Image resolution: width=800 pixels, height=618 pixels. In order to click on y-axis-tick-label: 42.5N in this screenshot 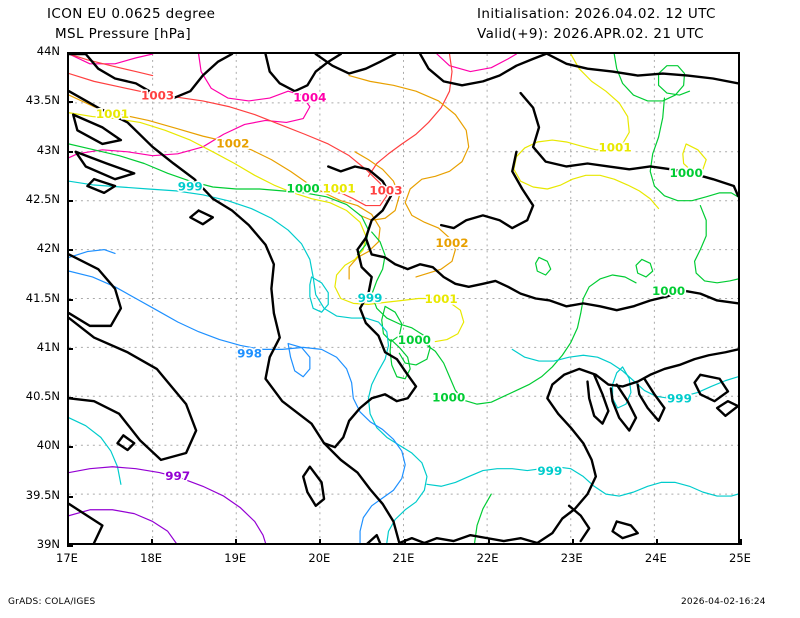, I will do `click(42, 198)`.